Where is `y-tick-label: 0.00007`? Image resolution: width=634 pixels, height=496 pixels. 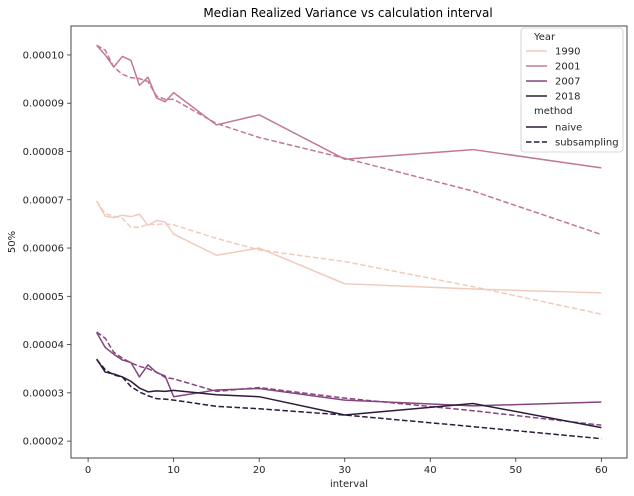
y-tick-label: 0.00007 is located at coordinates (43, 200).